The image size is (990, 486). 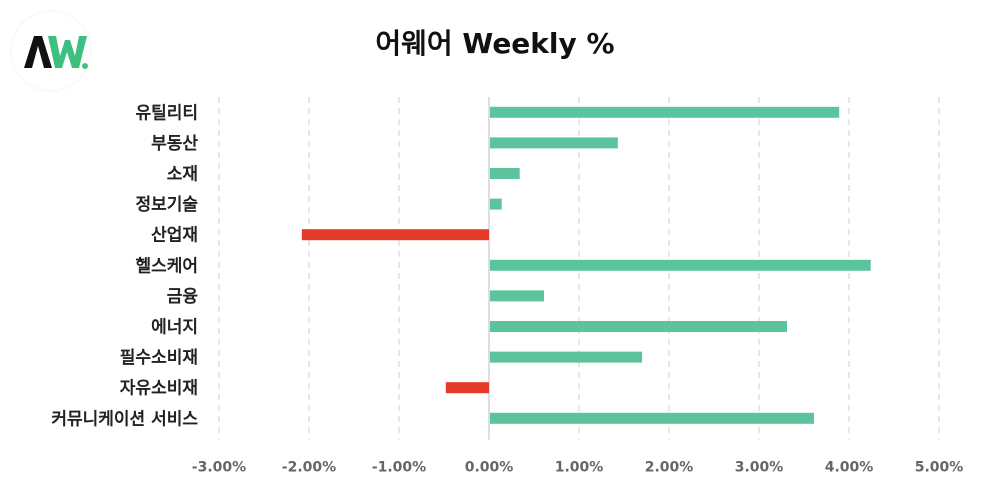 I want to click on category-label: 에너지, so click(x=174, y=328).